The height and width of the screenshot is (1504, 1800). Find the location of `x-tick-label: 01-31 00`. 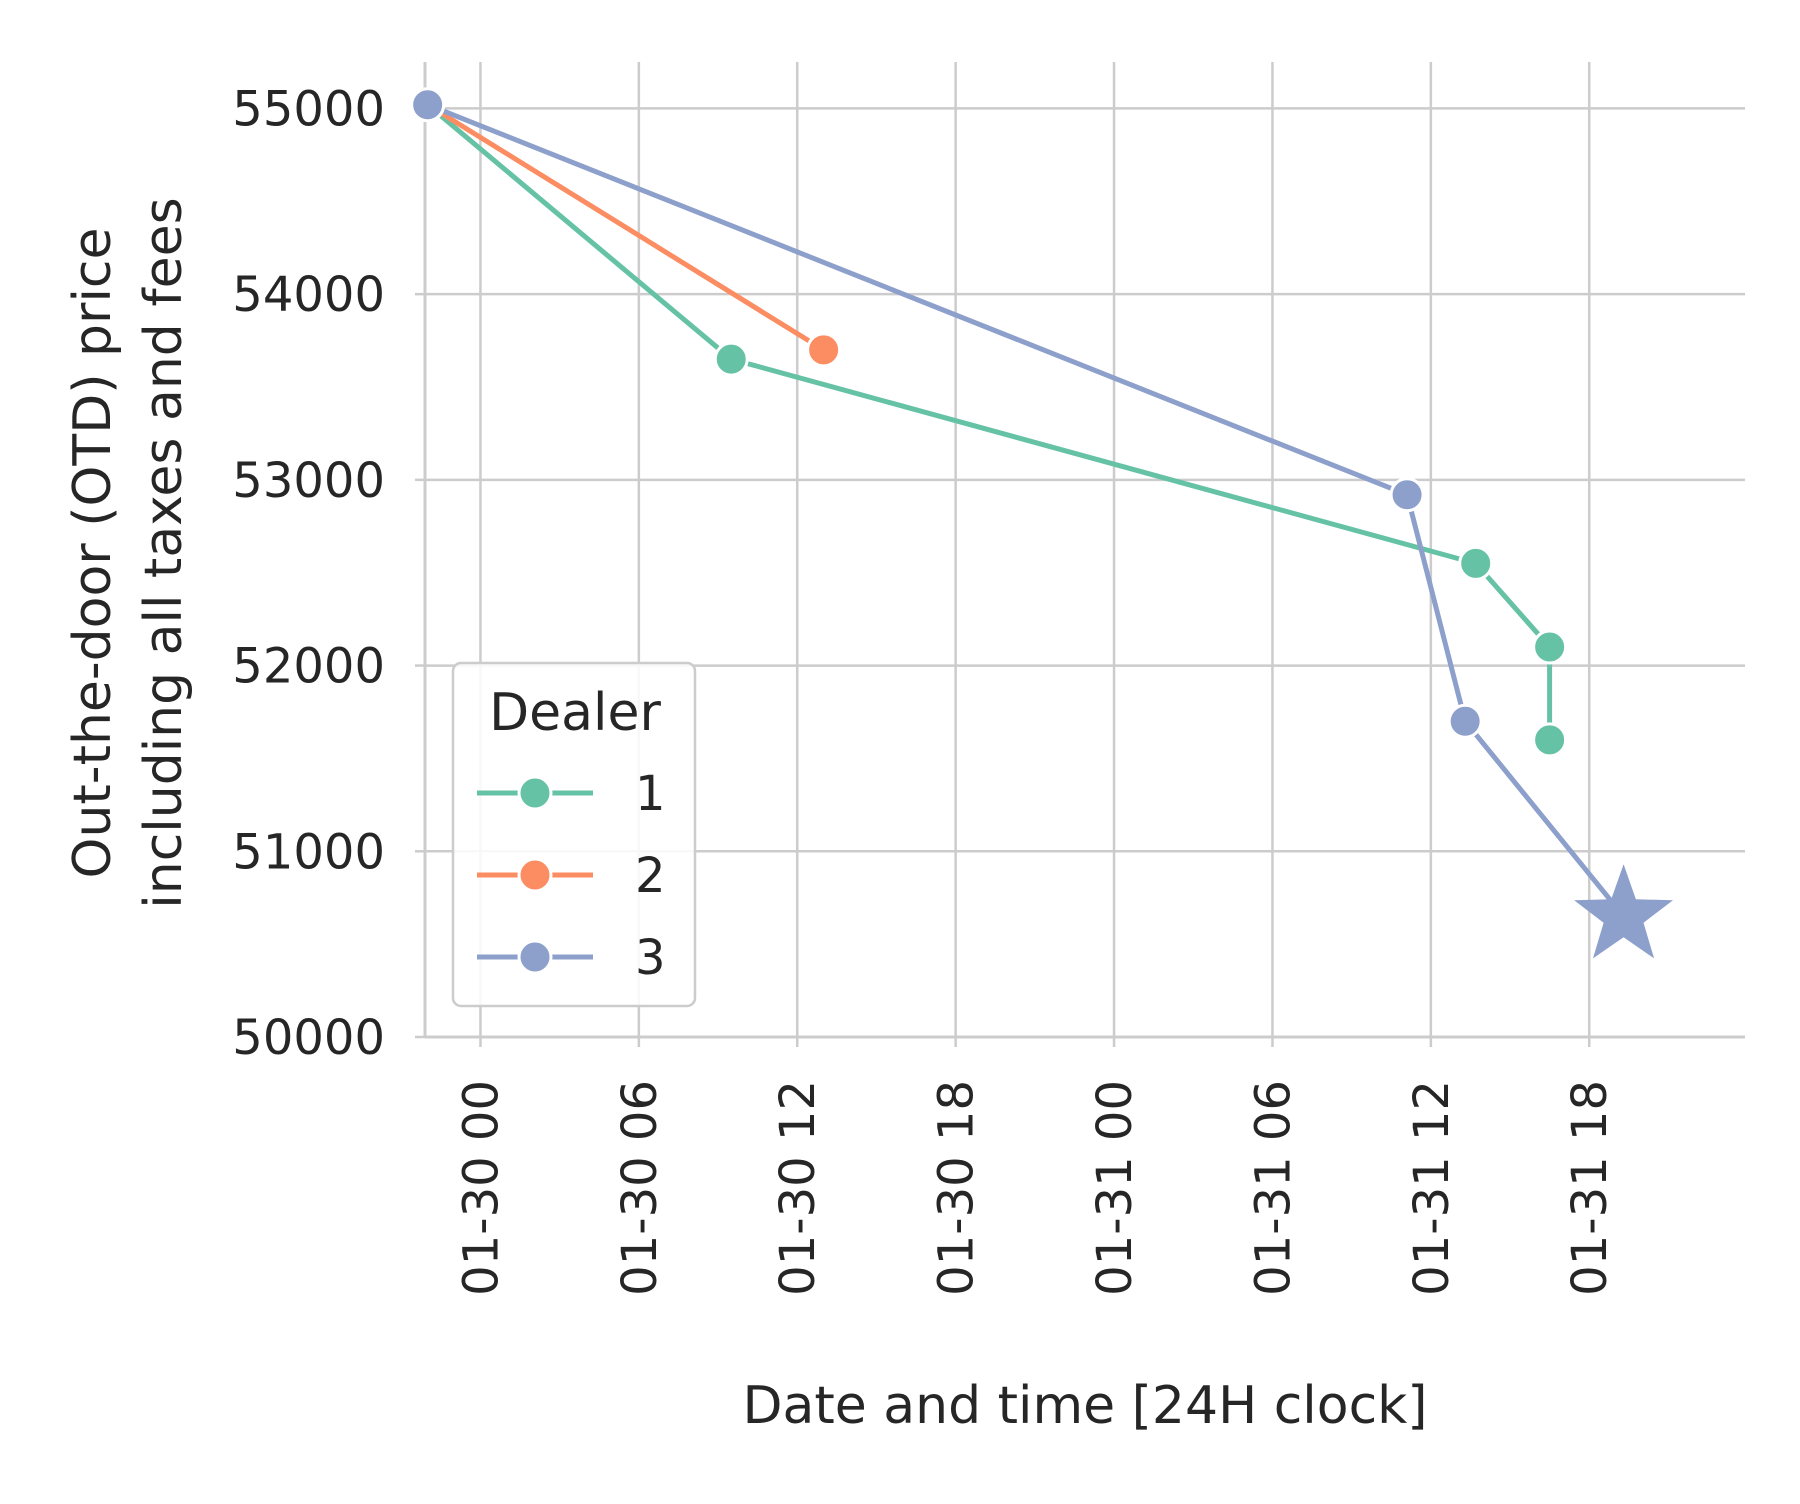

x-tick-label: 01-31 00 is located at coordinates (1115, 1188).